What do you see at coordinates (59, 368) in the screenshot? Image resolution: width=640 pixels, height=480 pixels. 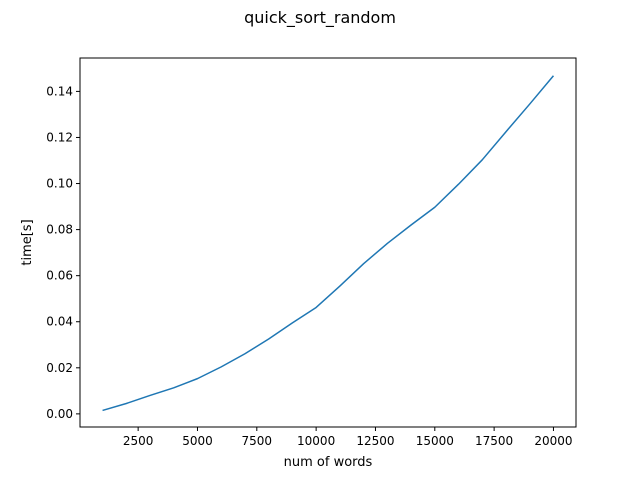 I see `y-tick-label: 0.02` at bounding box center [59, 368].